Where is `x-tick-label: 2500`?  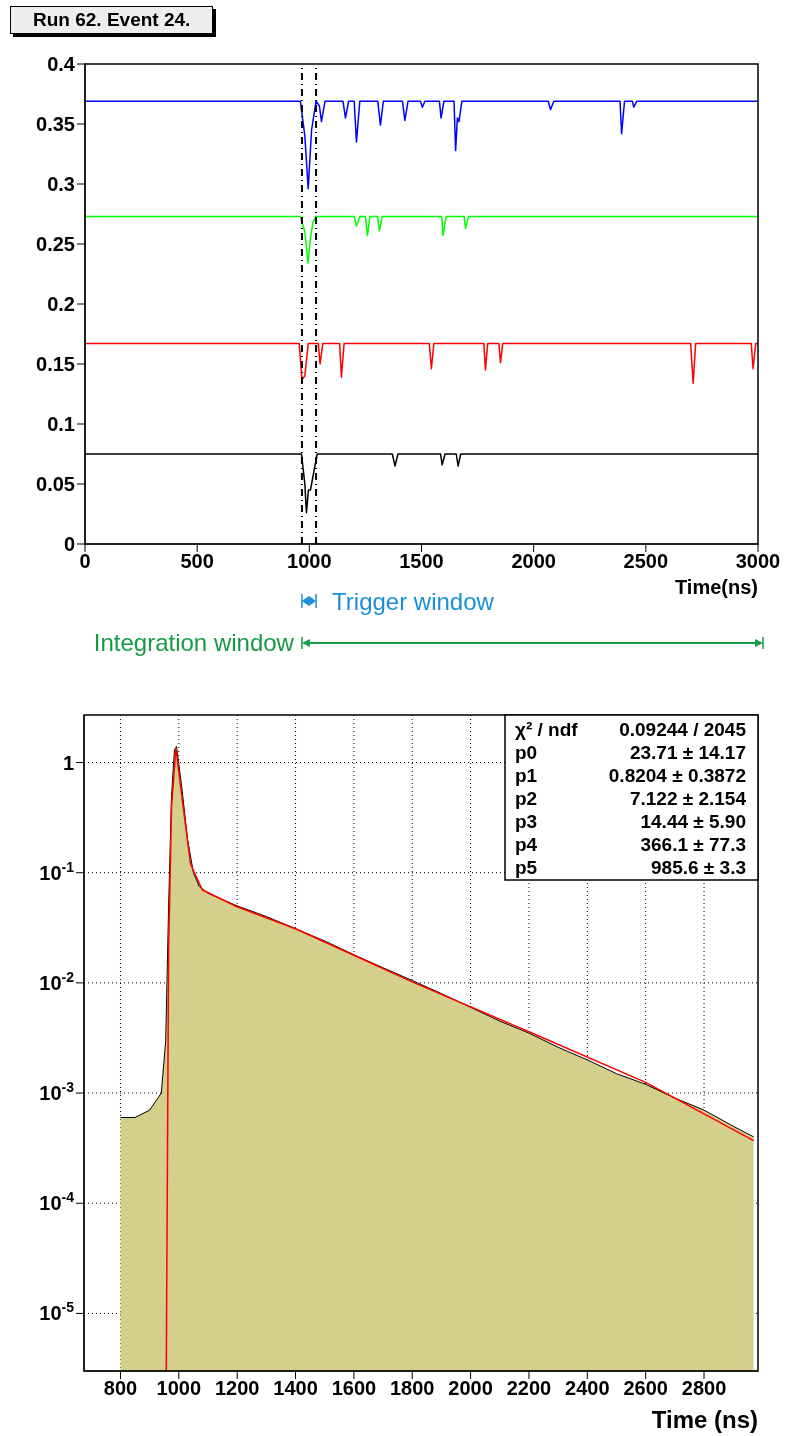 x-tick-label: 2500 is located at coordinates (646, 561).